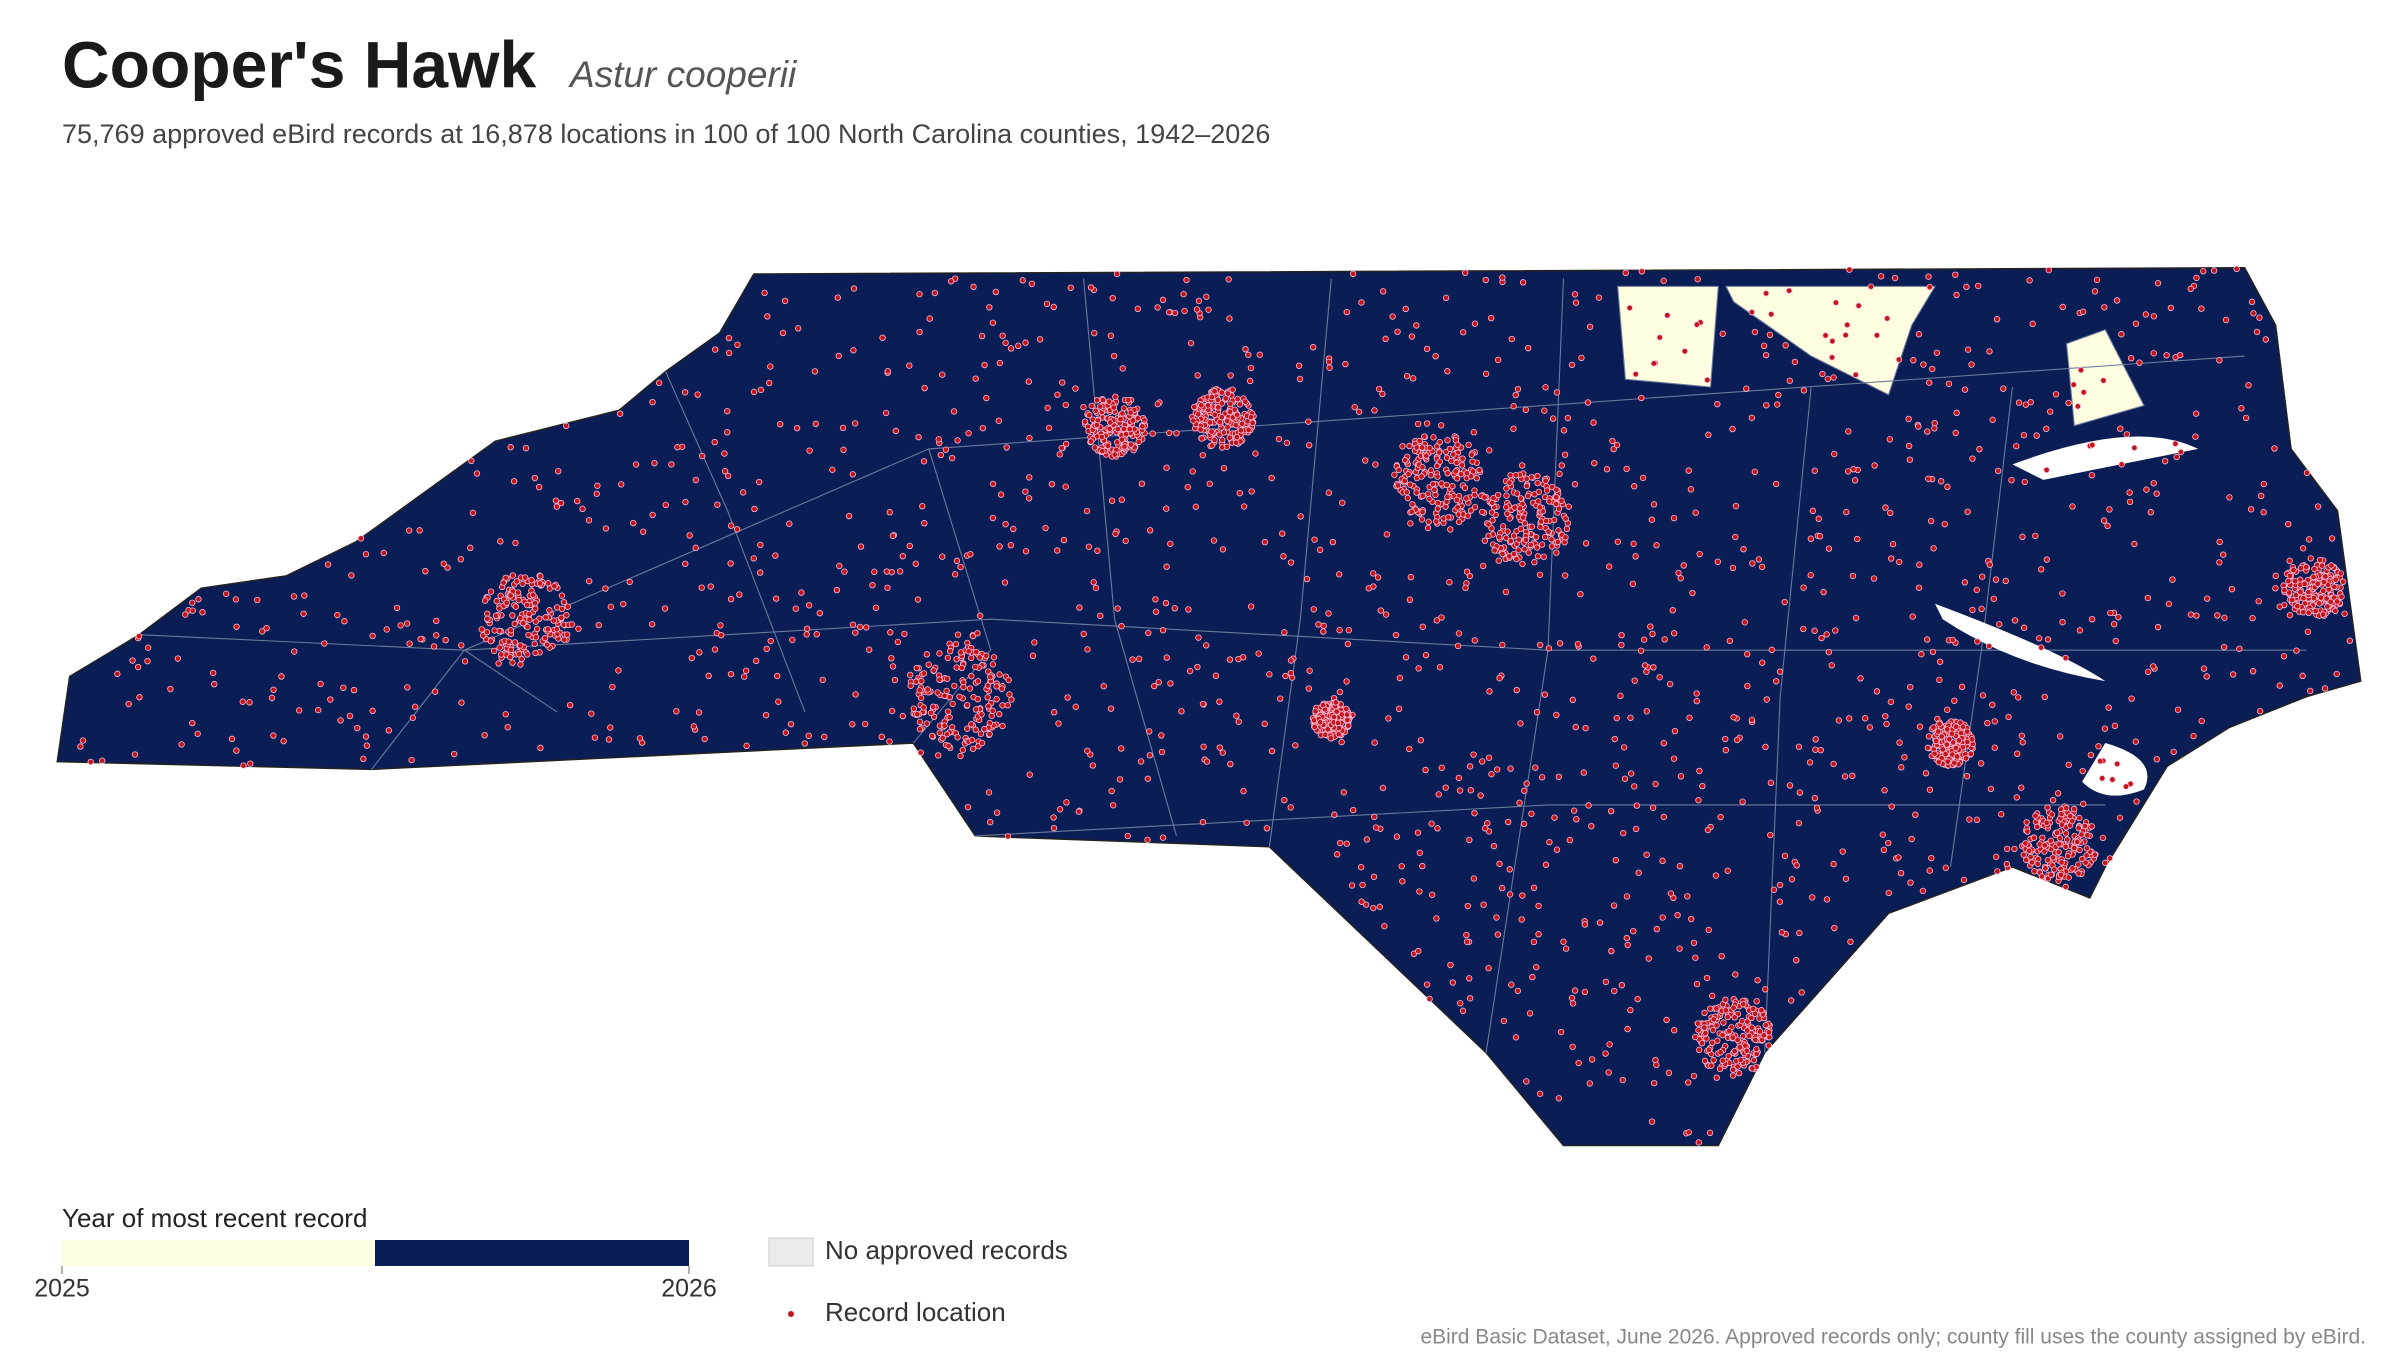  I want to click on legend-label: Record location, so click(915, 1312).